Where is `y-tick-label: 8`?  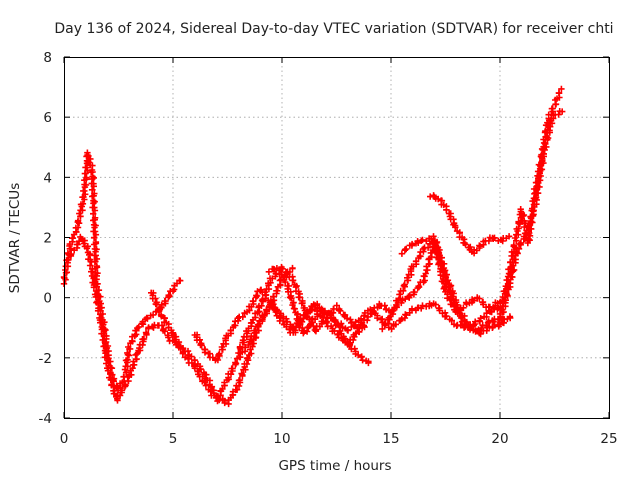
y-tick-label: 8 is located at coordinates (47, 58).